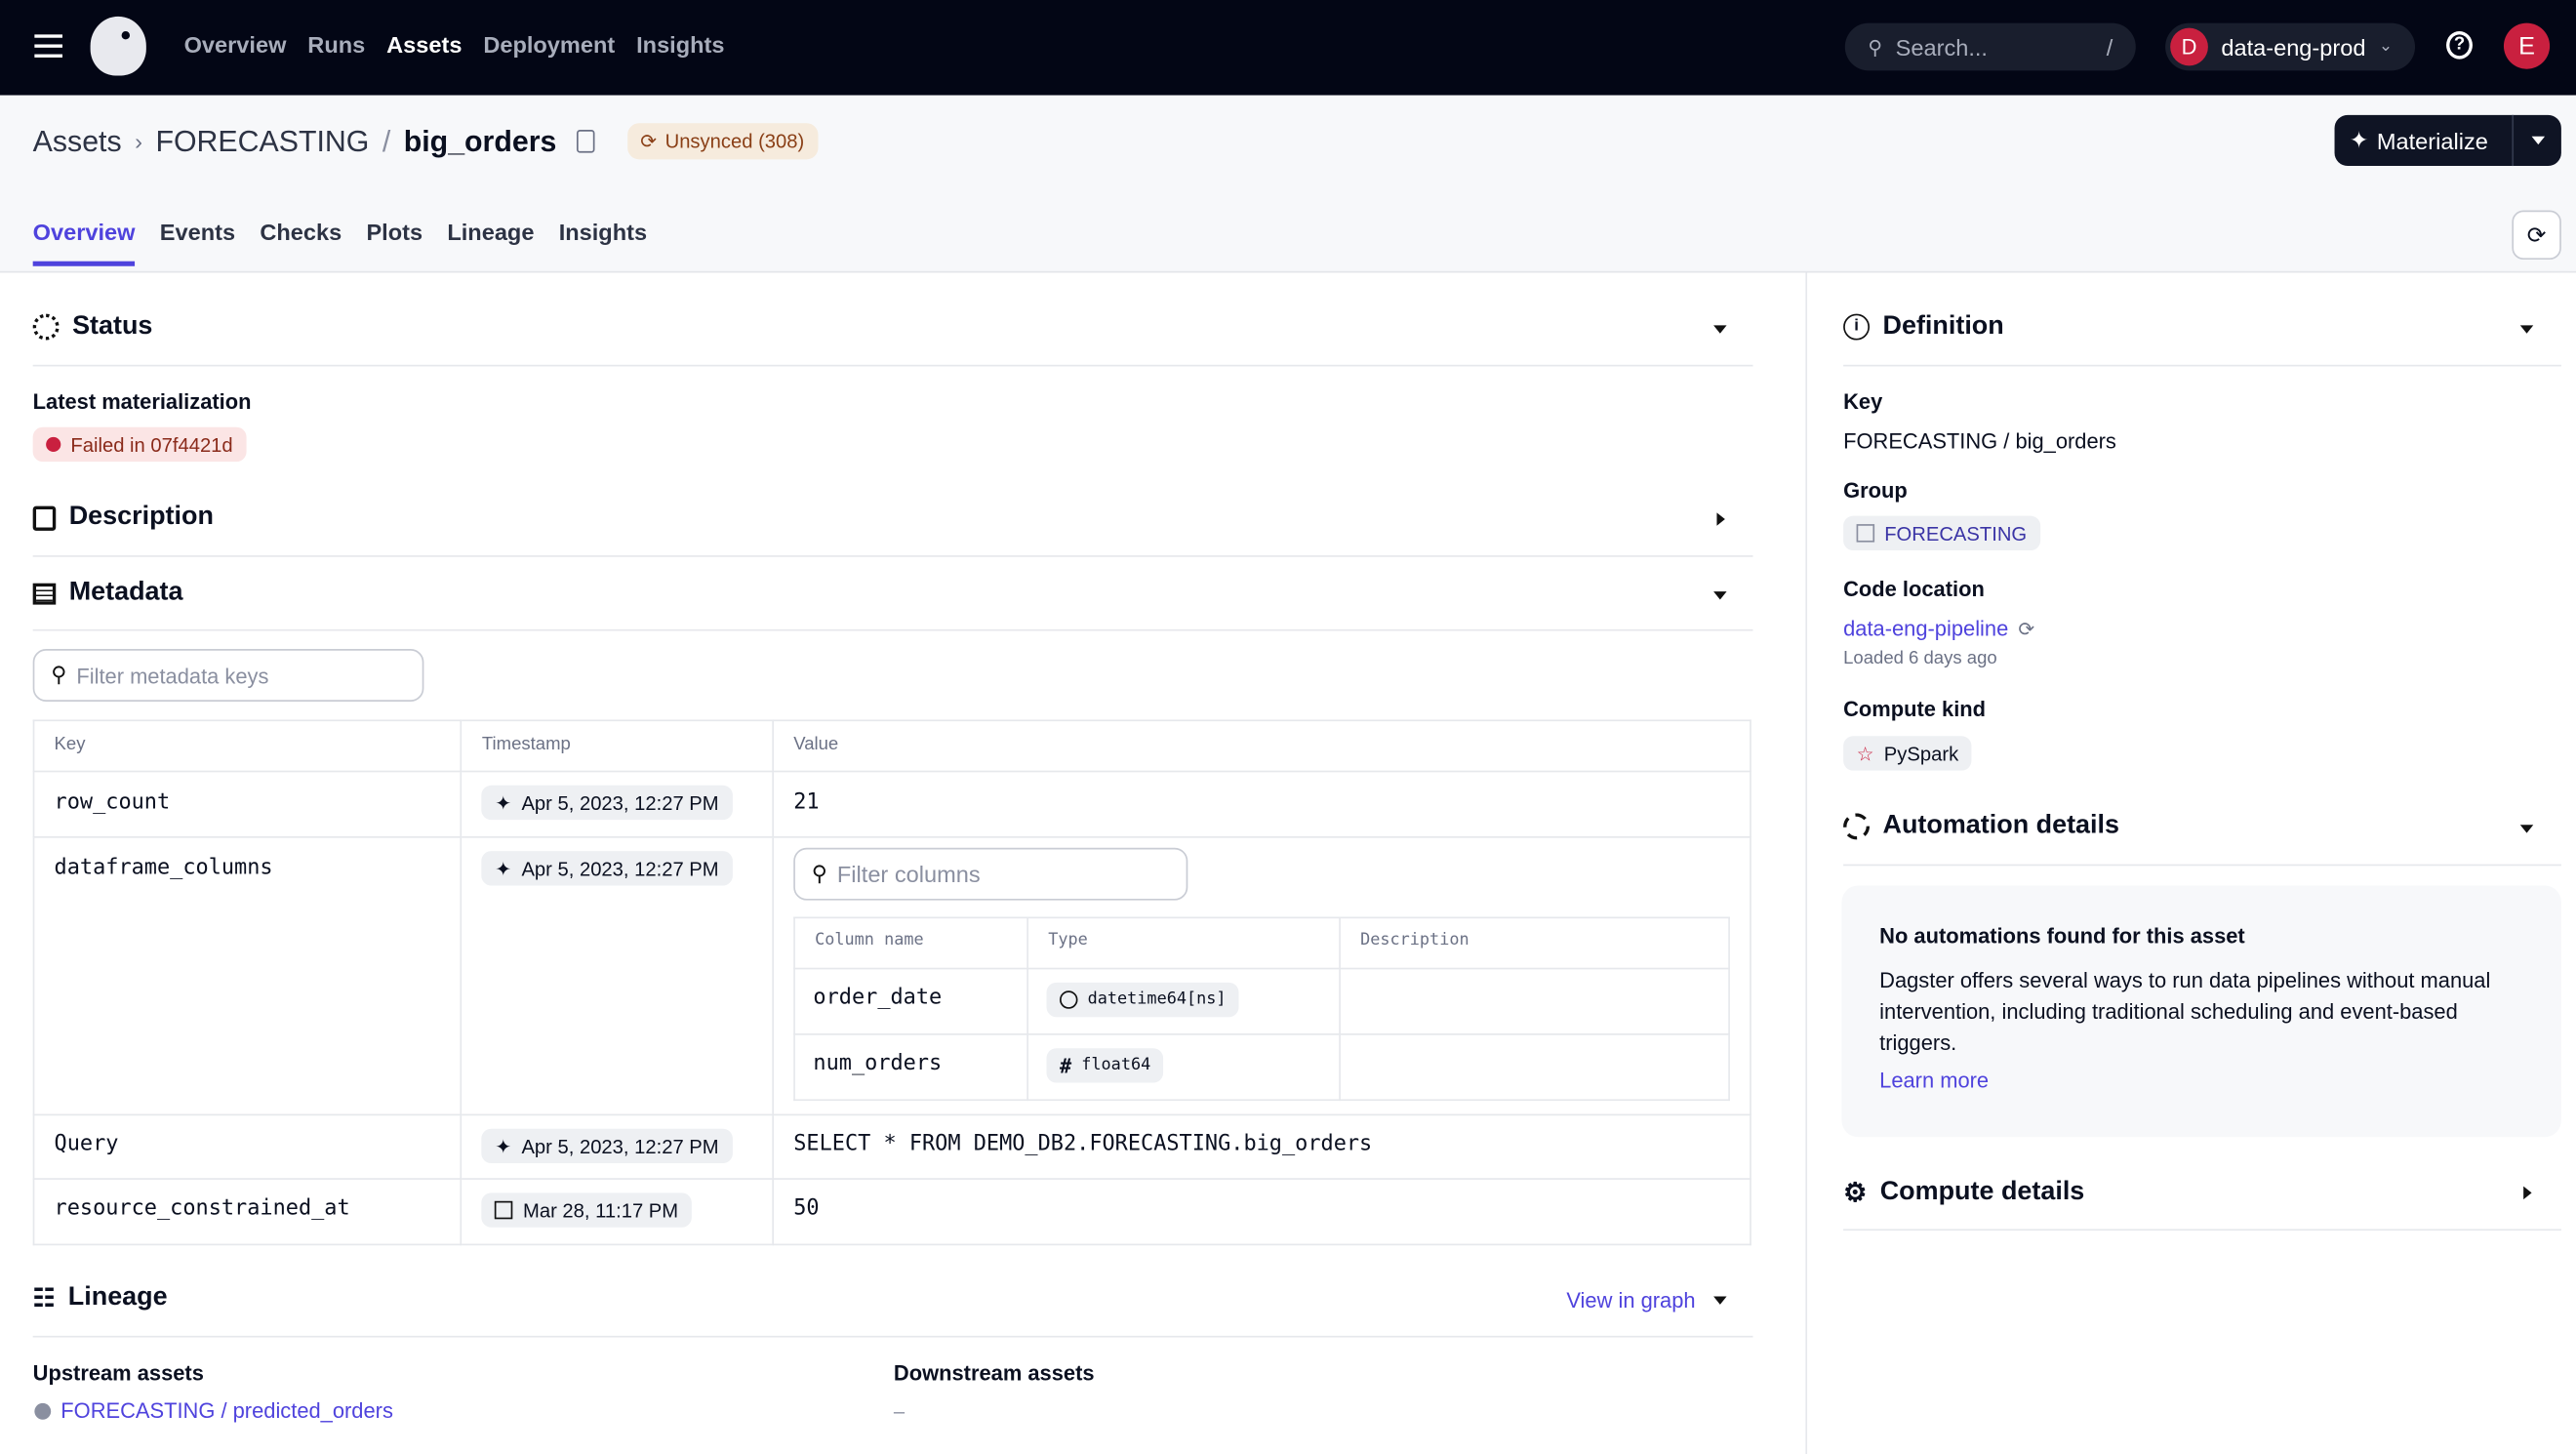  I want to click on metadata-key: resource_constrained_at, so click(247, 1212).